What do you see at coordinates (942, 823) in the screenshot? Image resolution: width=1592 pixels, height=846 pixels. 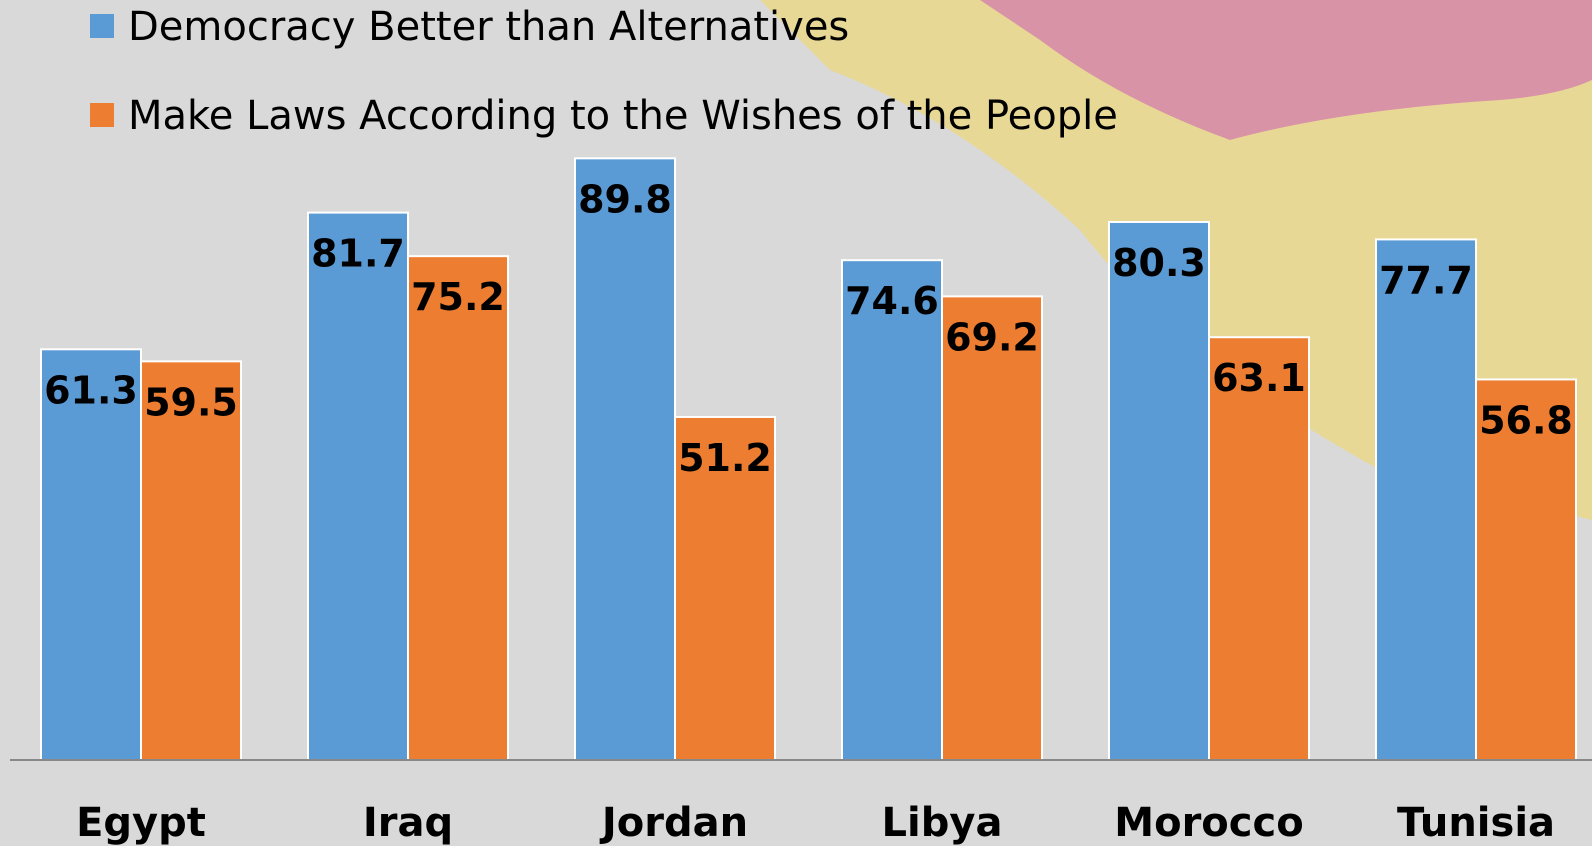 I see `category-label-libya: Libya` at bounding box center [942, 823].